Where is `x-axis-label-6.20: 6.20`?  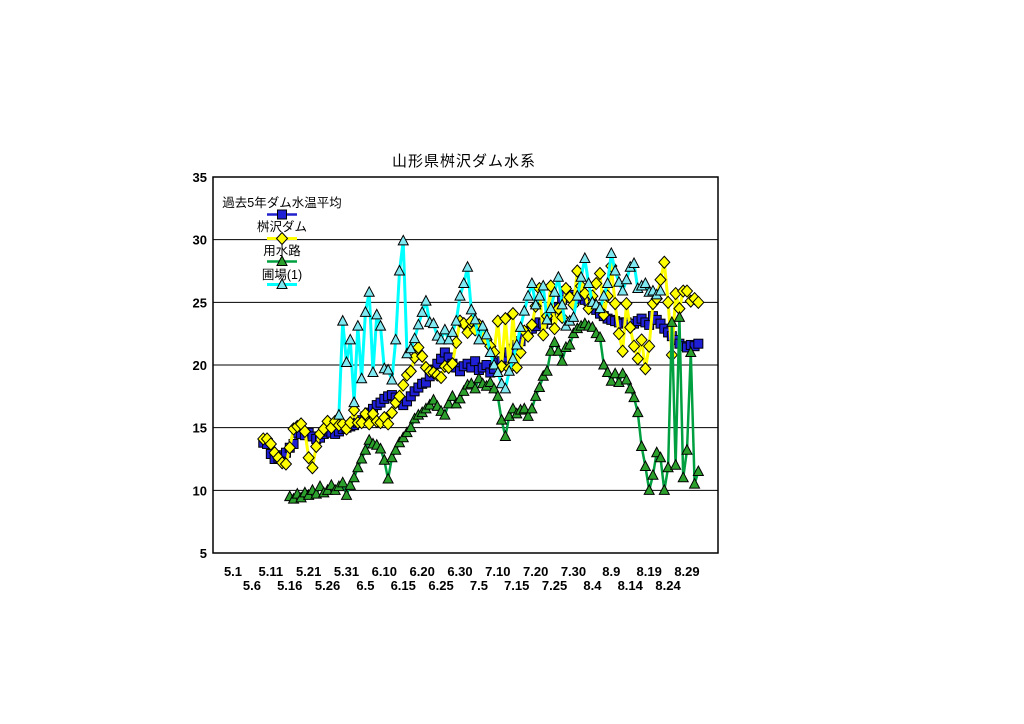
x-axis-label-6.20: 6.20 is located at coordinates (422, 571).